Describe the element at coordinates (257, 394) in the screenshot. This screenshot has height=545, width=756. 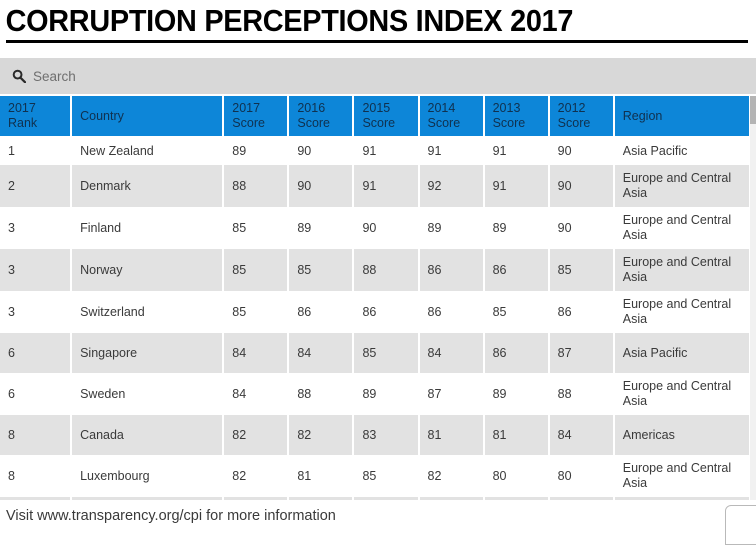
I see `cell-s2017: 84` at that location.